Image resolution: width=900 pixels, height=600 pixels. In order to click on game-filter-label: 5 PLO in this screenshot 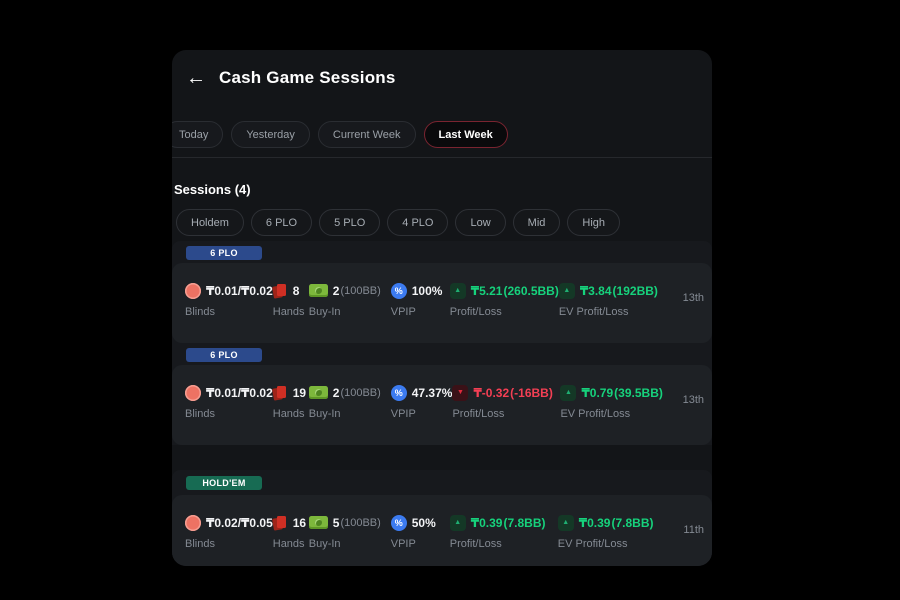, I will do `click(350, 222)`.